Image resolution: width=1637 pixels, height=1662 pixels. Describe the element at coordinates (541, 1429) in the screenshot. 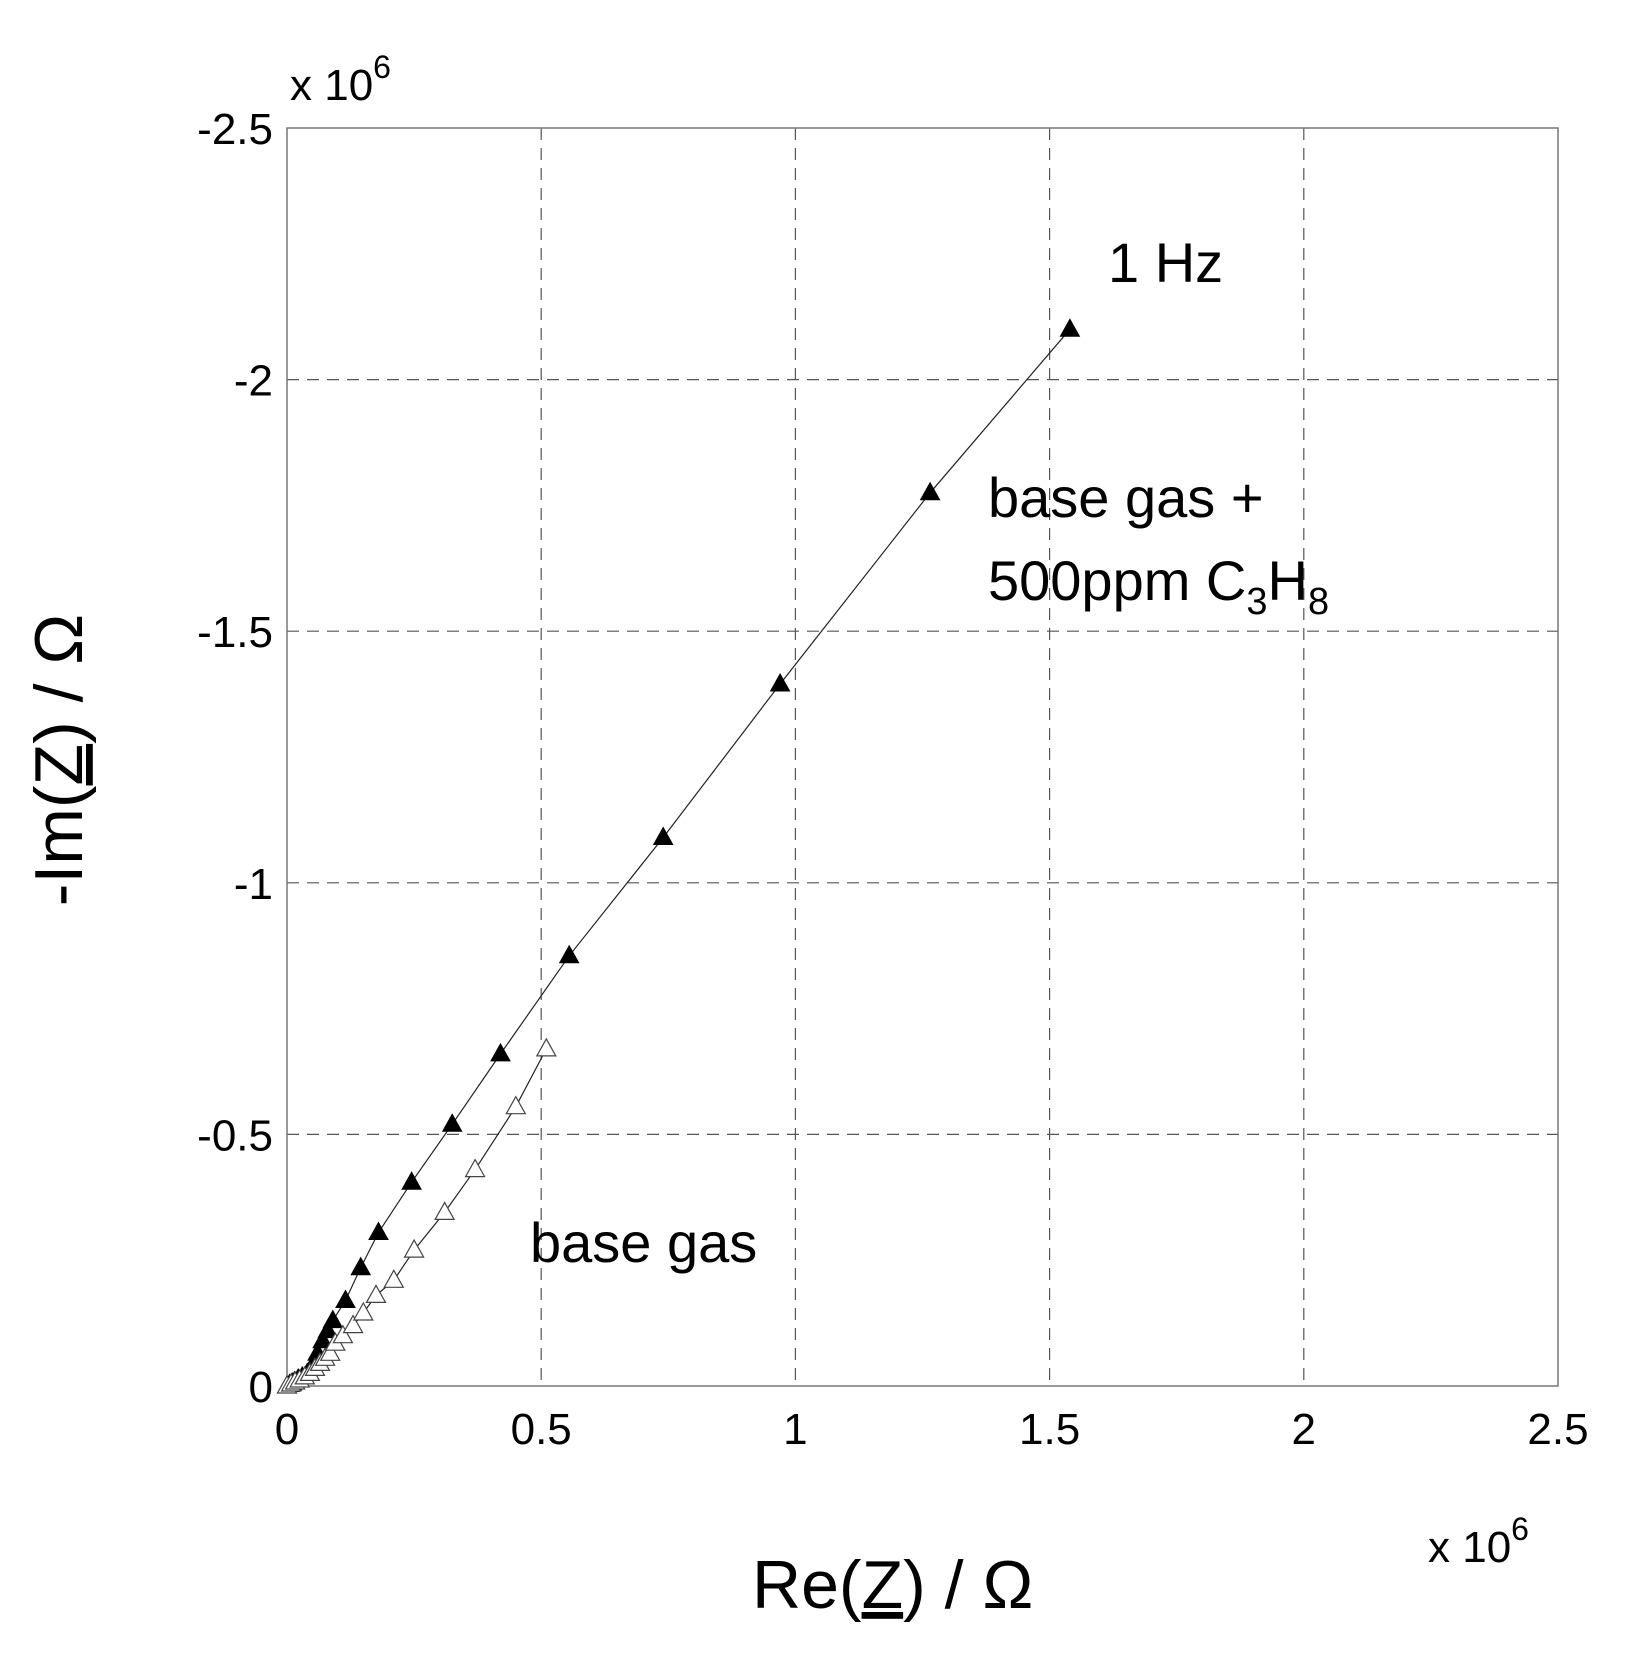

I see `x-tick-label: 0.5` at that location.